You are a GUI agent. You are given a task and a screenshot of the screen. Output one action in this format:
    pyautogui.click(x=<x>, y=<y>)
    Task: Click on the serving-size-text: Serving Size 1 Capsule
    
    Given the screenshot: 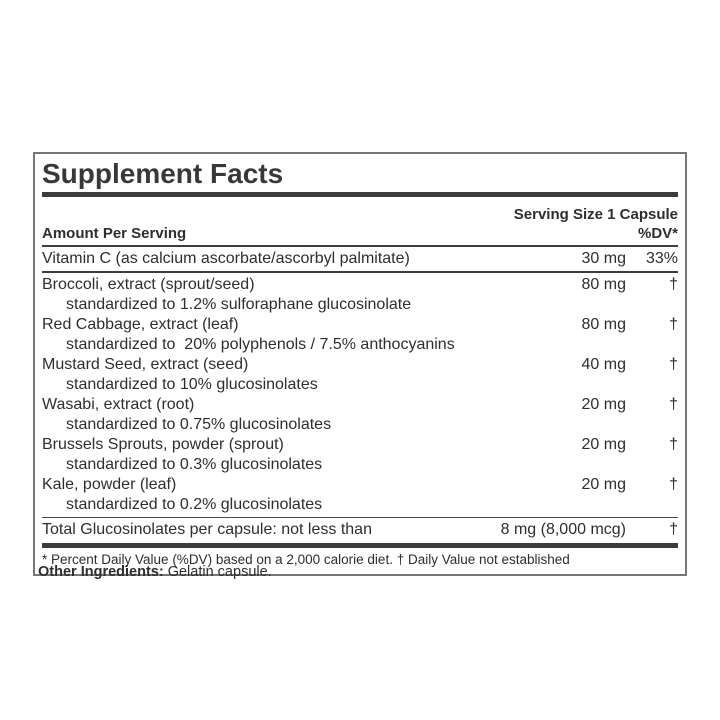 What is the action you would take?
    pyautogui.click(x=595, y=214)
    